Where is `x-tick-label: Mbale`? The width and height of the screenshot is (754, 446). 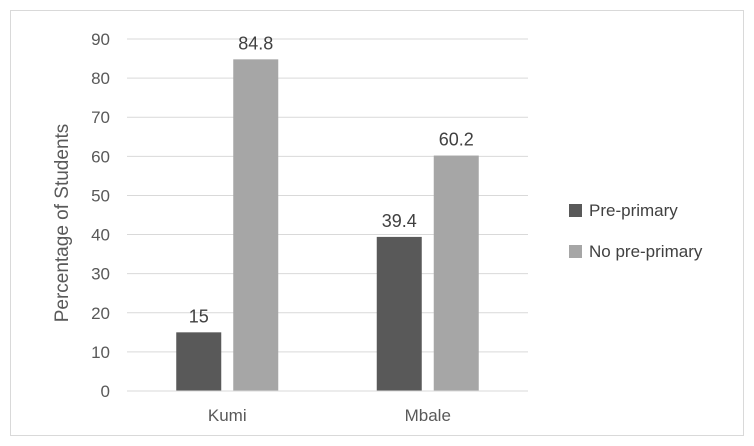
x-tick-label: Mbale is located at coordinates (428, 415).